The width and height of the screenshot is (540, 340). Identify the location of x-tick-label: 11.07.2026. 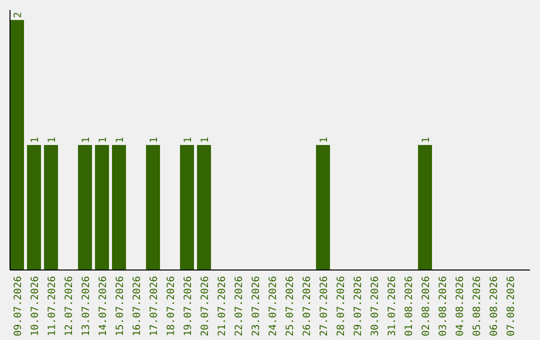
(52, 306).